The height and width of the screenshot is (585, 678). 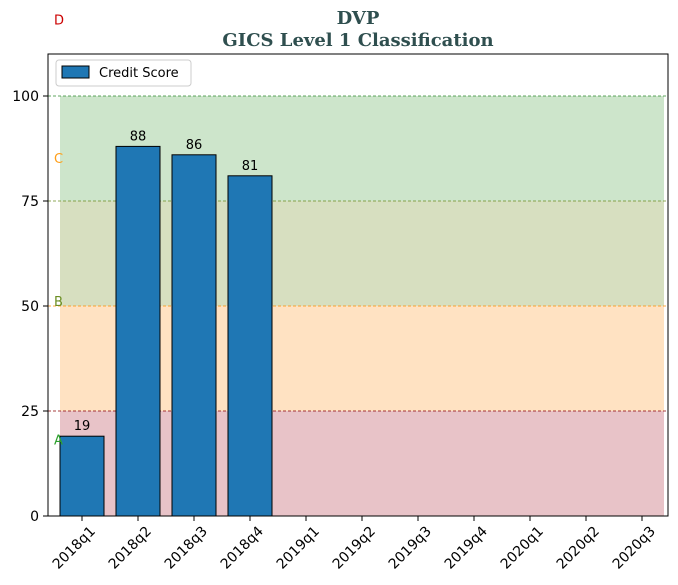 I want to click on chart-title: DVP, so click(x=358, y=18).